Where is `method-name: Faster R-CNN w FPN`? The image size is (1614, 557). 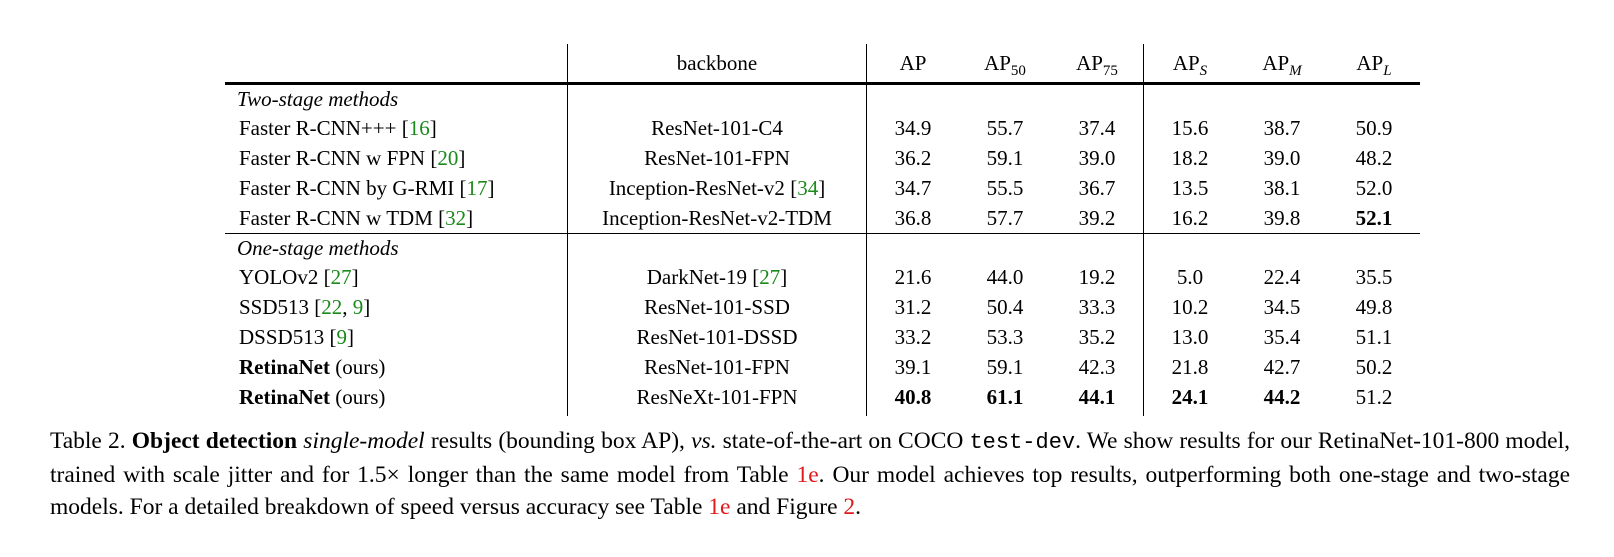
method-name: Faster R-CNN w FPN is located at coordinates (335, 158).